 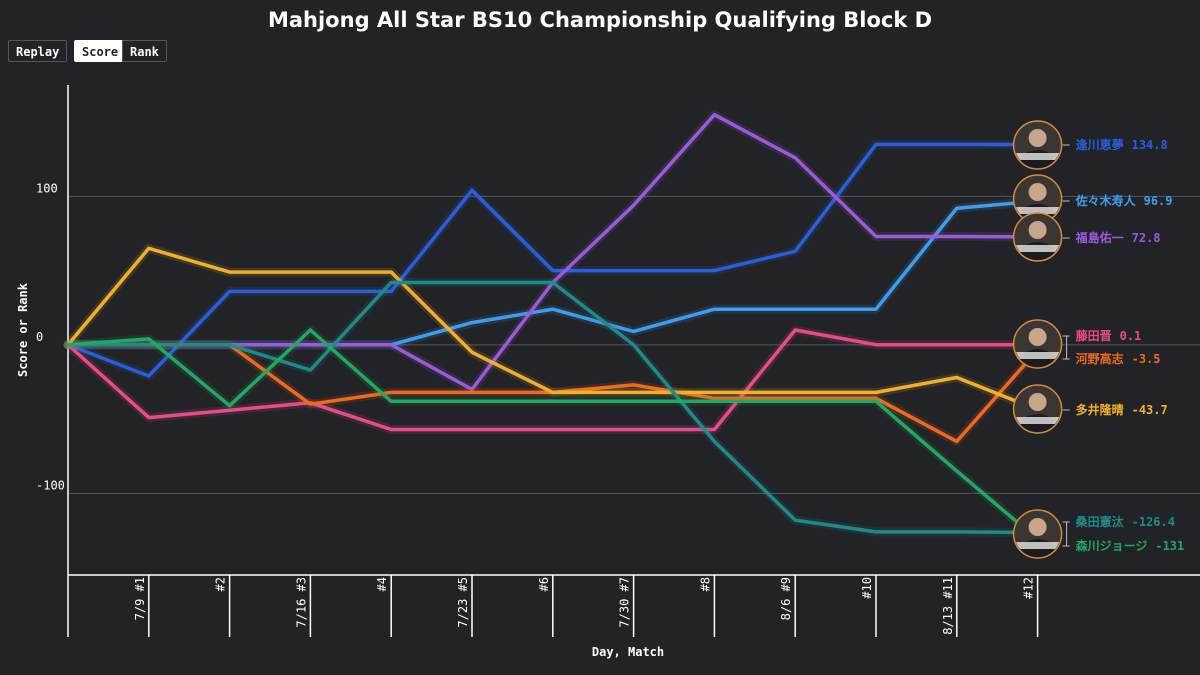 What do you see at coordinates (1100, 409) in the screenshot?
I see `series-name: 多井隆晴` at bounding box center [1100, 409].